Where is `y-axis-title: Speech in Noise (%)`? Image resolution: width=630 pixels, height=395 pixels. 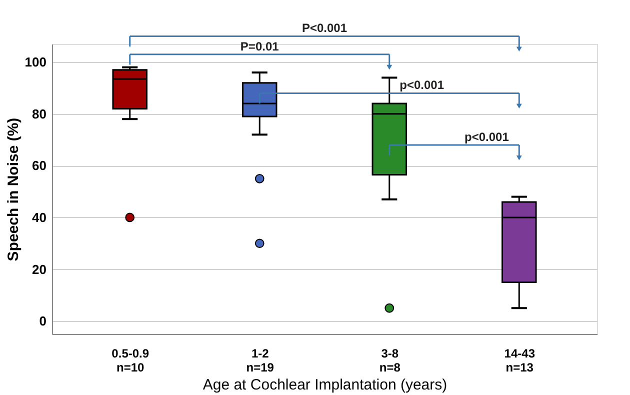 y-axis-title: Speech in Noise (%) is located at coordinates (13, 190).